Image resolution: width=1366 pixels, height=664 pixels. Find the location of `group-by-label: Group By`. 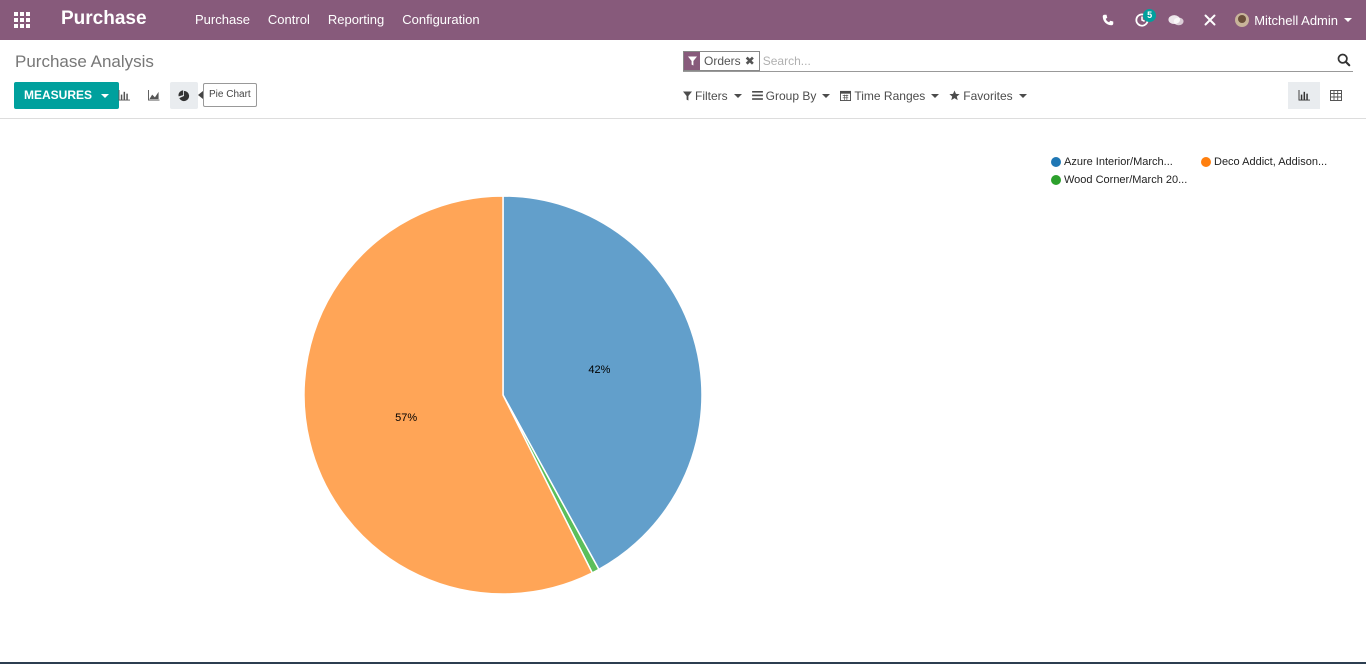

group-by-label: Group By is located at coordinates (791, 95).